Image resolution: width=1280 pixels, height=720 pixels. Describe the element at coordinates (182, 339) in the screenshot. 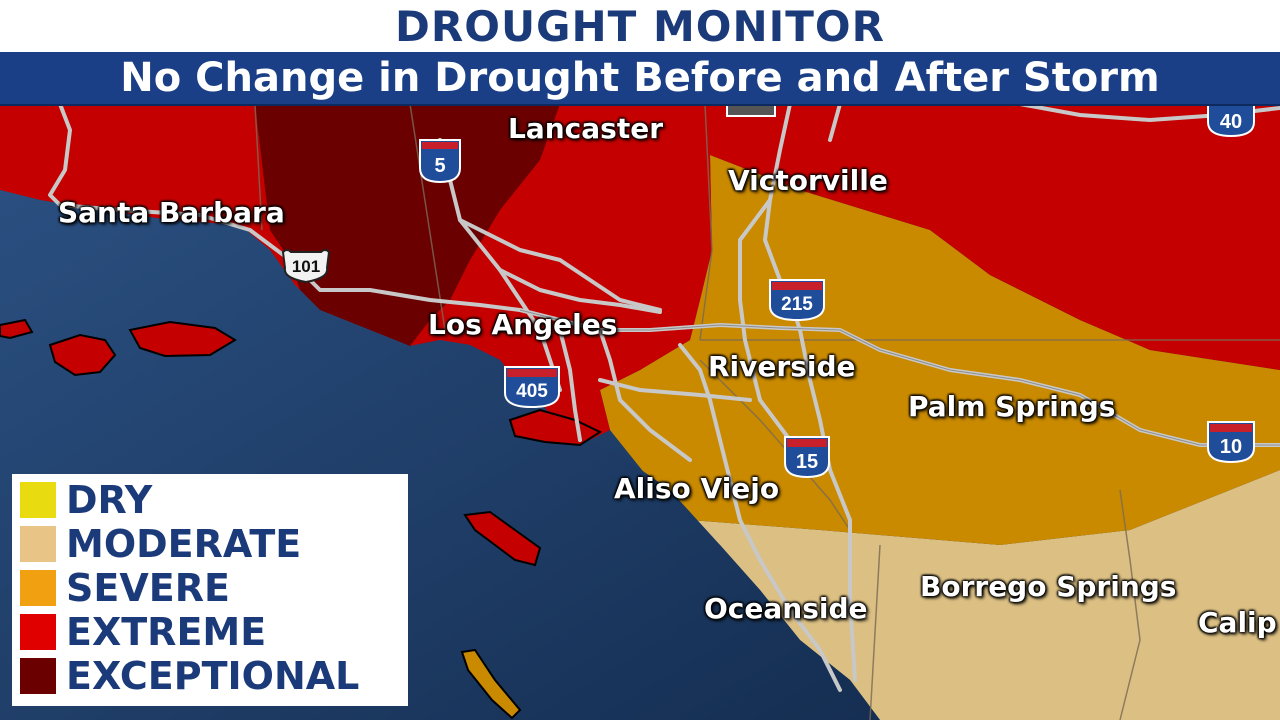

I see `island-santa-cruz` at that location.